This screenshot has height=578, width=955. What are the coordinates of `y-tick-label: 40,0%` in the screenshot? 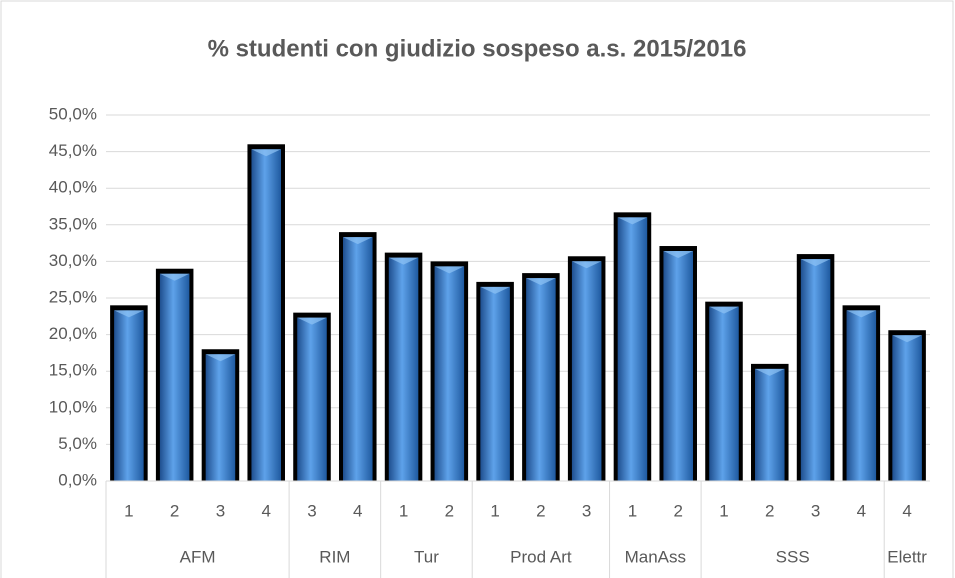 It's located at (73, 187).